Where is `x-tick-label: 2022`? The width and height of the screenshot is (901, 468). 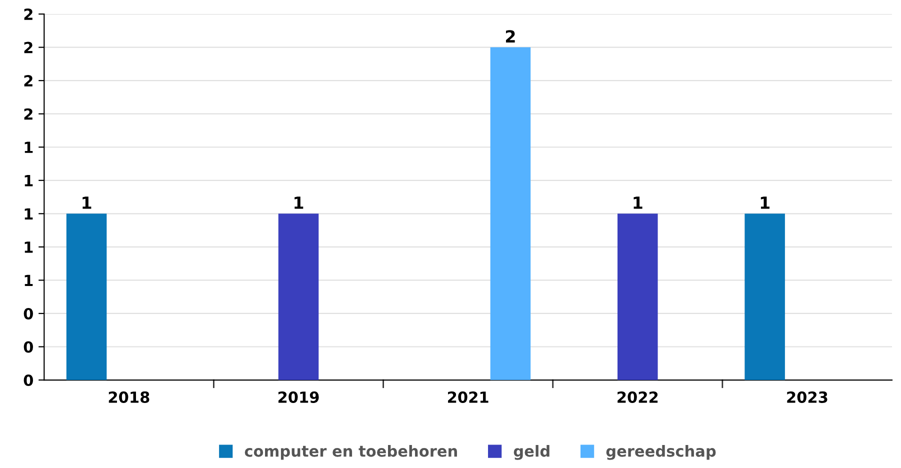 x-tick-label: 2022 is located at coordinates (638, 397).